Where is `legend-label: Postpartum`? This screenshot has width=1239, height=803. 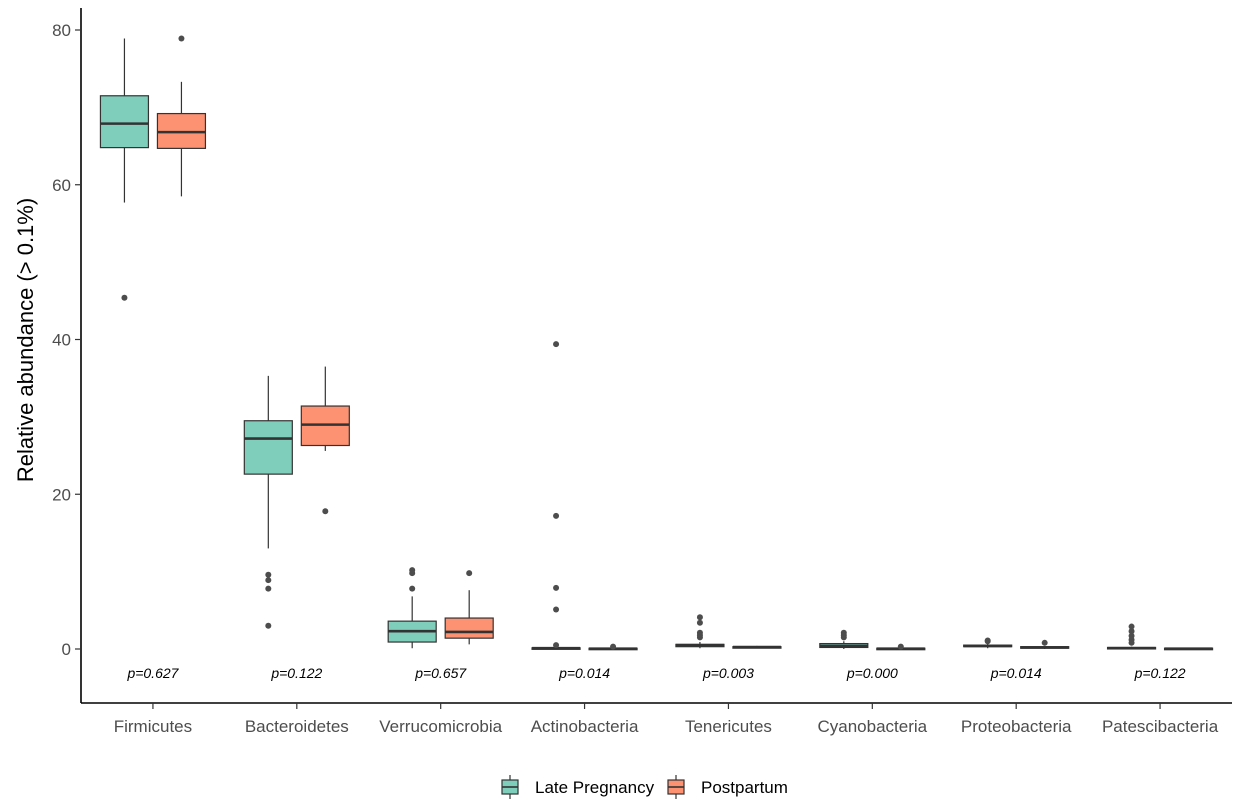 legend-label: Postpartum is located at coordinates (744, 787).